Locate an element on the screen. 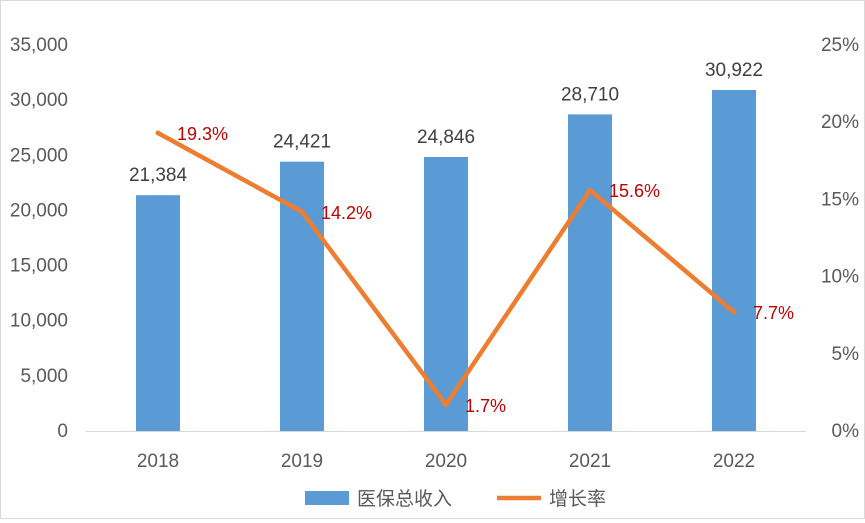  x-tick-label: 2020 is located at coordinates (446, 461).